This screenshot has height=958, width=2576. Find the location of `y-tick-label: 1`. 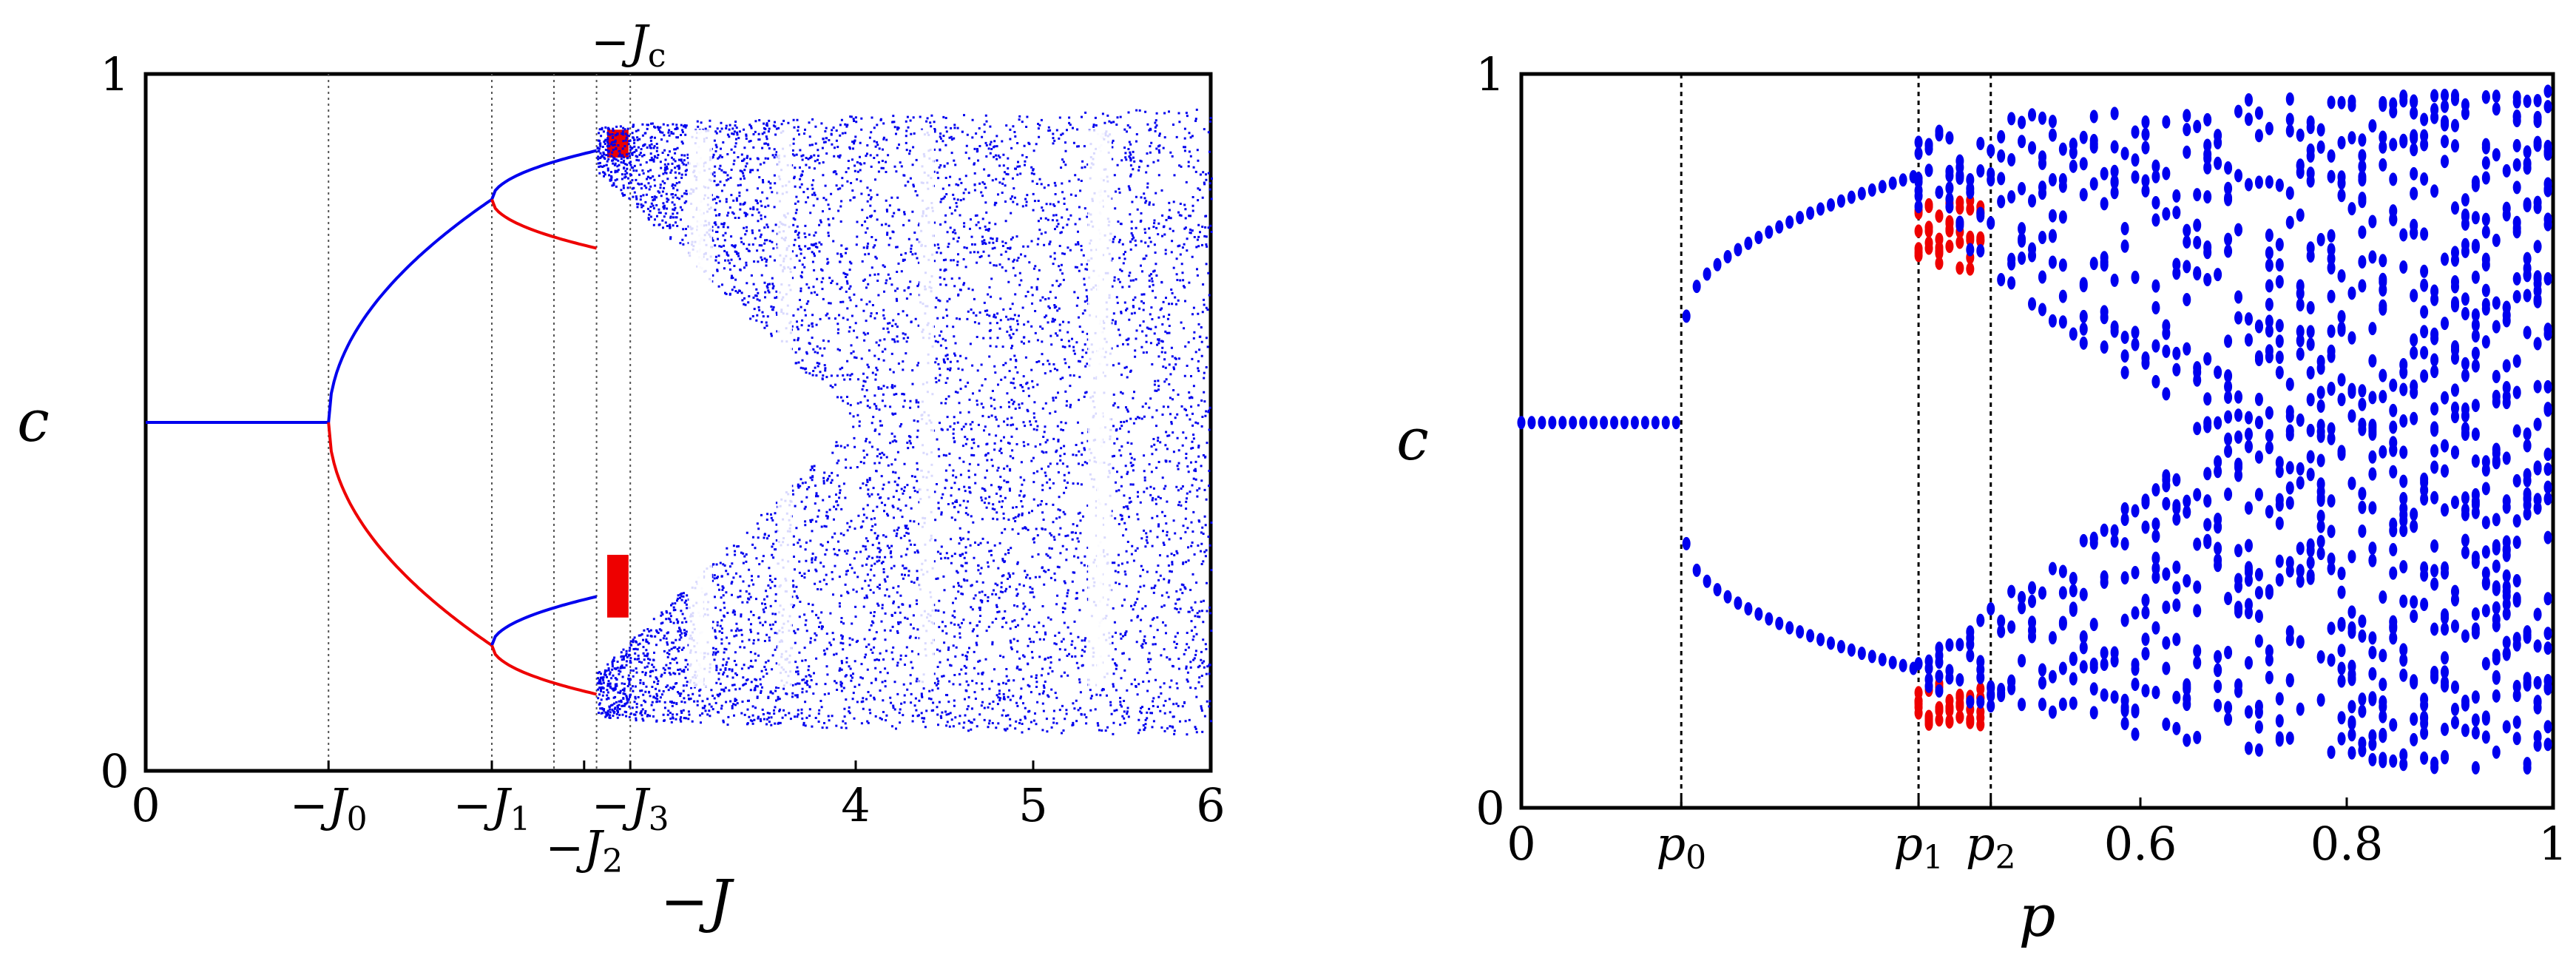

y-tick-label: 1 is located at coordinates (1489, 74).